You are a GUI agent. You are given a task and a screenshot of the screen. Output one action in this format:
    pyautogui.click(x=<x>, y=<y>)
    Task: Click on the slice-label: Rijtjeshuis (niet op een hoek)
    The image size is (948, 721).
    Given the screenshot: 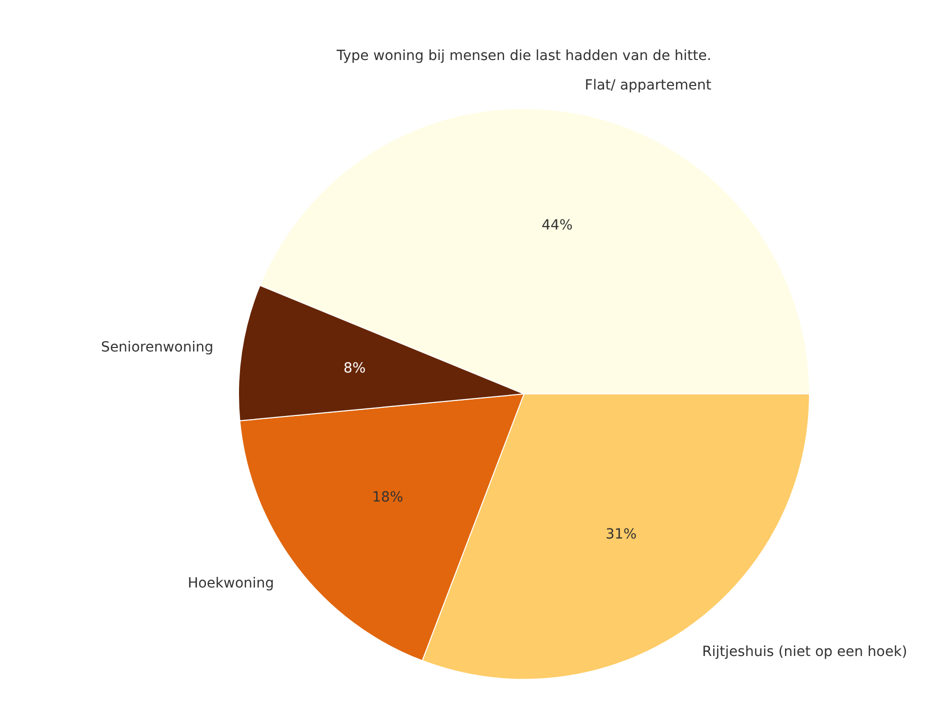 What is the action you would take?
    pyautogui.click(x=805, y=652)
    